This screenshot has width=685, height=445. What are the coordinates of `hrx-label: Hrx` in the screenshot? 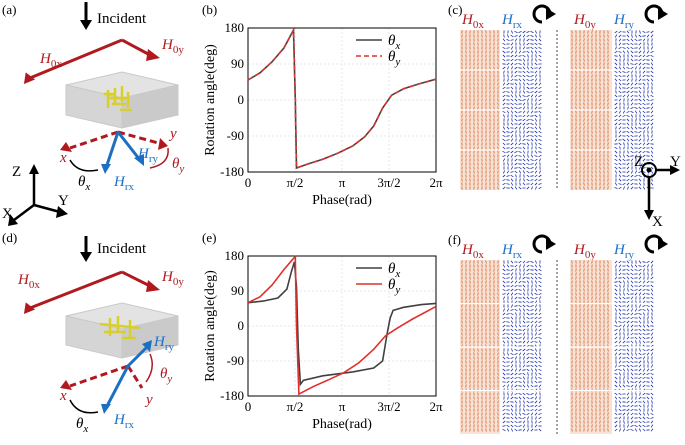 It's located at (512, 251).